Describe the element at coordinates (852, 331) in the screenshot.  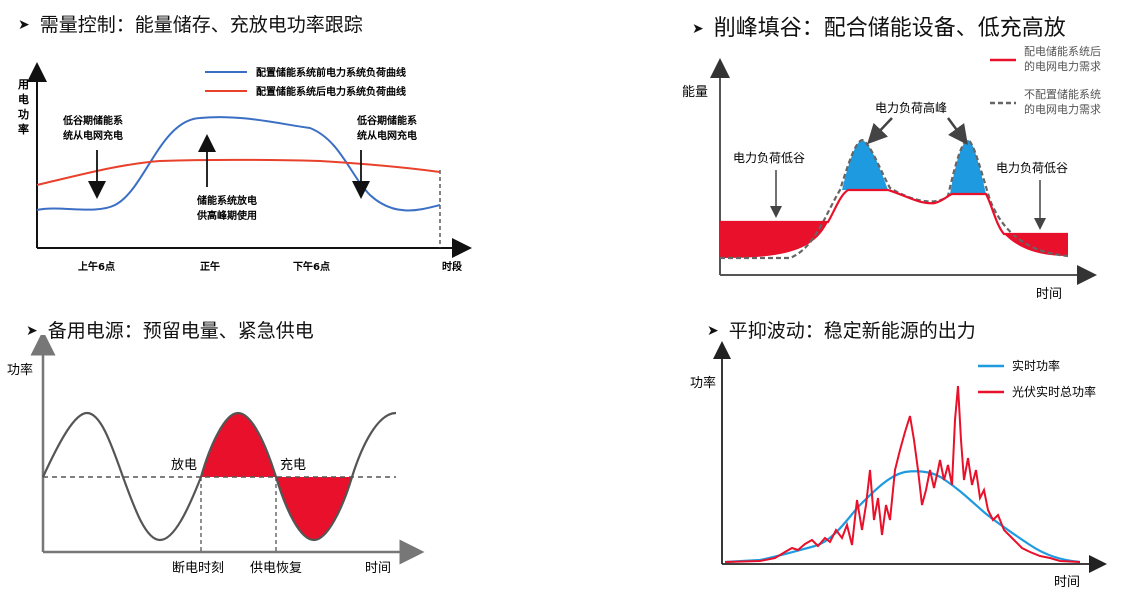
I see `panel4-heading-text: 平抑波动：稳定新能源的出力` at that location.